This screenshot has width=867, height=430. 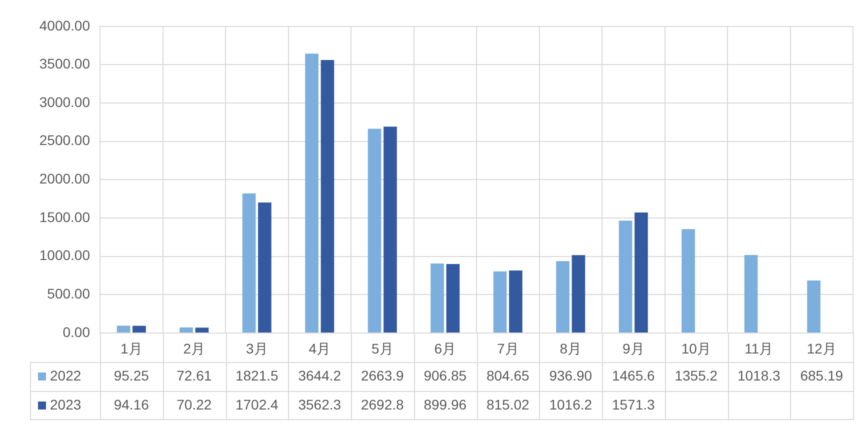 What do you see at coordinates (382, 348) in the screenshot?
I see `x-tick-label: 5月` at bounding box center [382, 348].